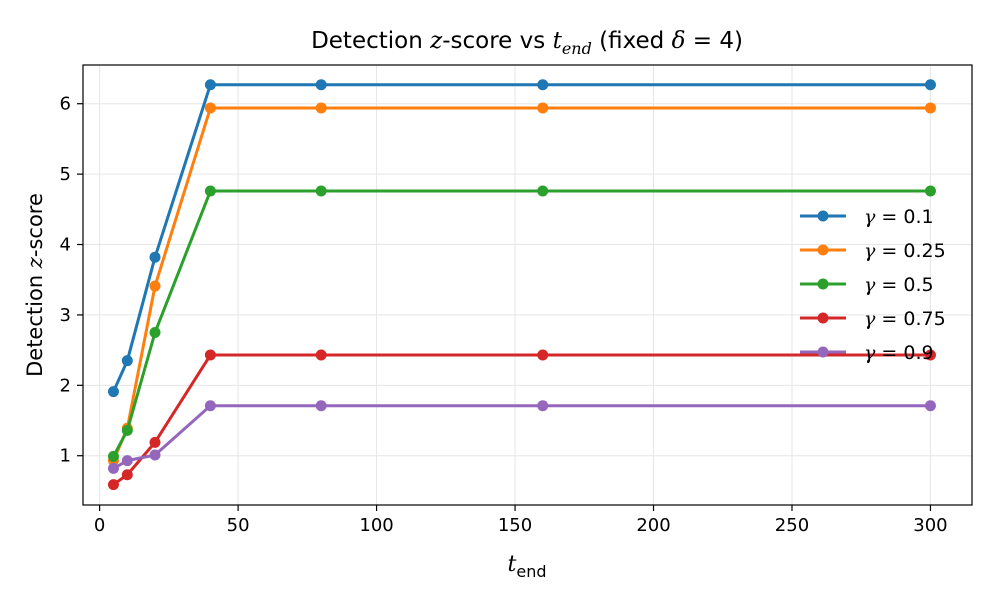 The width and height of the screenshot is (996, 598). I want to click on y-tick-label: 2, so click(65, 385).